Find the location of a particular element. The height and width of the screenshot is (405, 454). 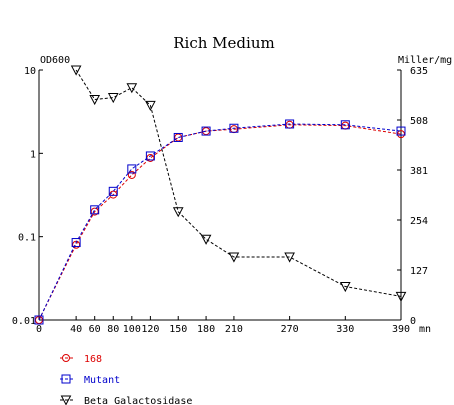

right-tick-label: 381 is located at coordinates (419, 171).